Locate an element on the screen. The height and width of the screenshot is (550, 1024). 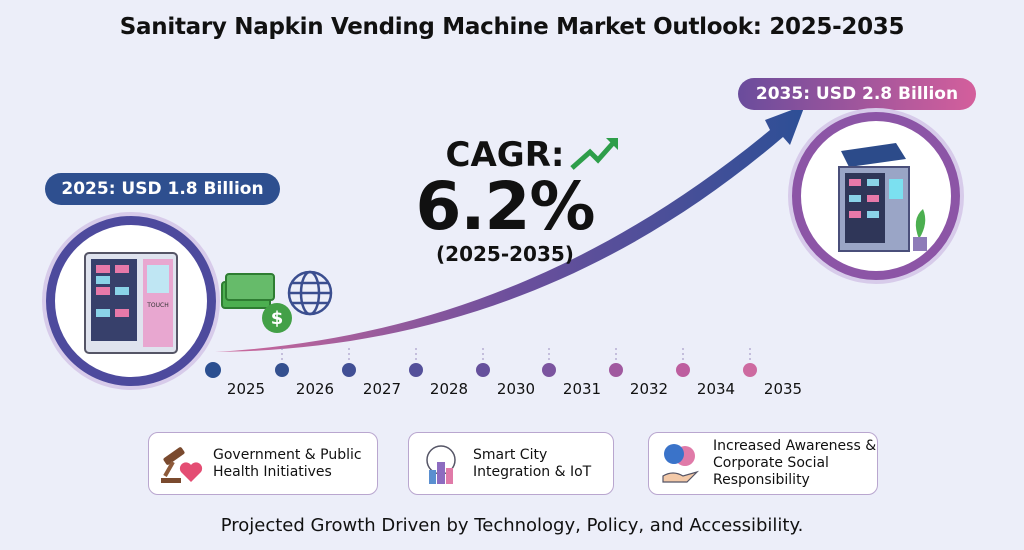
vending-machine-2035-image is located at coordinates (876, 196).